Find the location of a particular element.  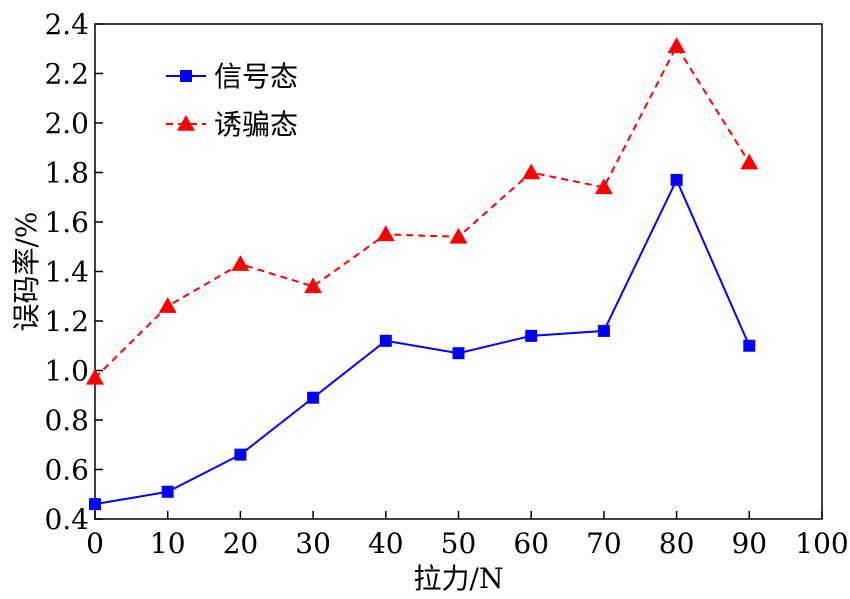

x-tick-label: 20 is located at coordinates (241, 543).